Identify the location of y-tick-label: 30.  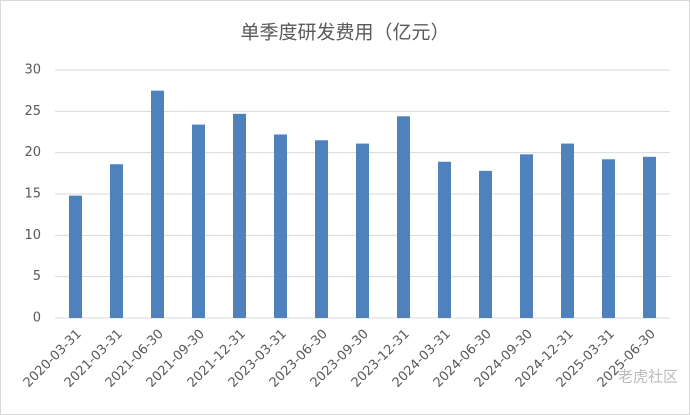
(32, 70).